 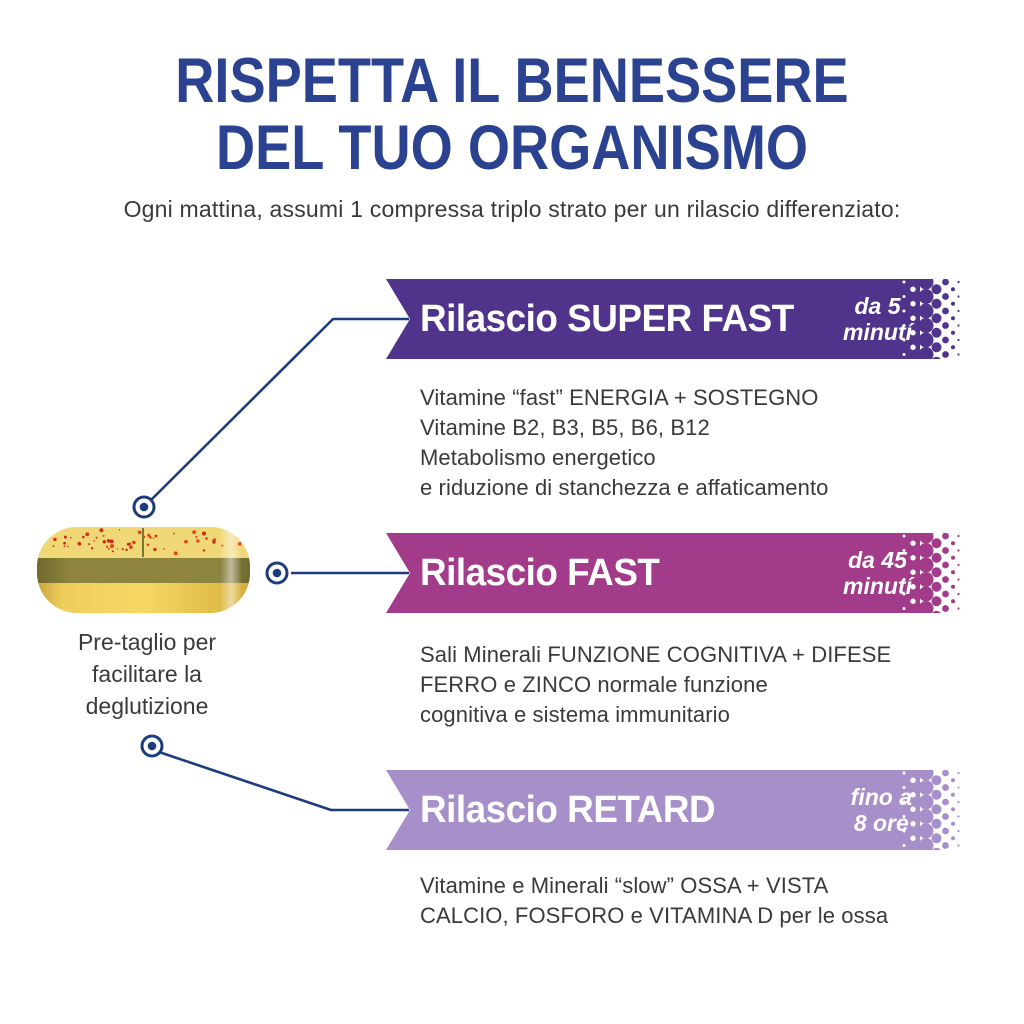 What do you see at coordinates (538, 457) in the screenshot?
I see `desc-line: Metabolismo energetico` at bounding box center [538, 457].